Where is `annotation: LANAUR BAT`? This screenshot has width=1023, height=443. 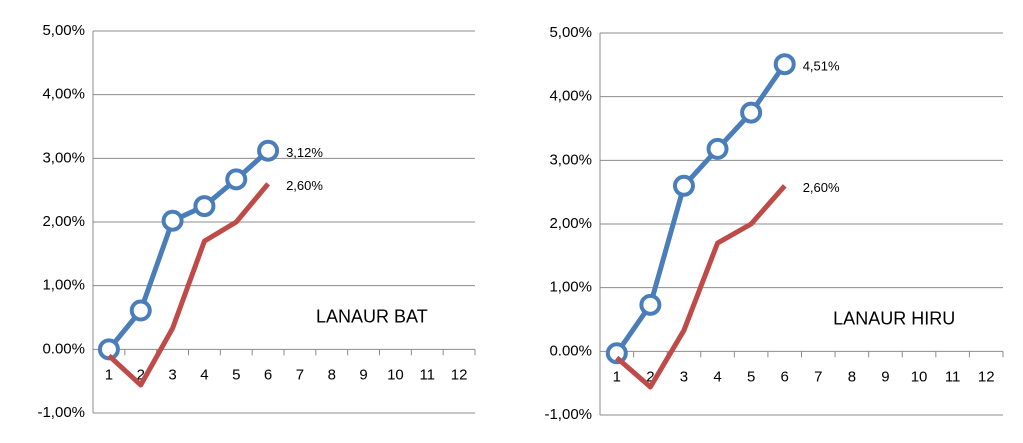
annotation: LANAUR BAT is located at coordinates (372, 316).